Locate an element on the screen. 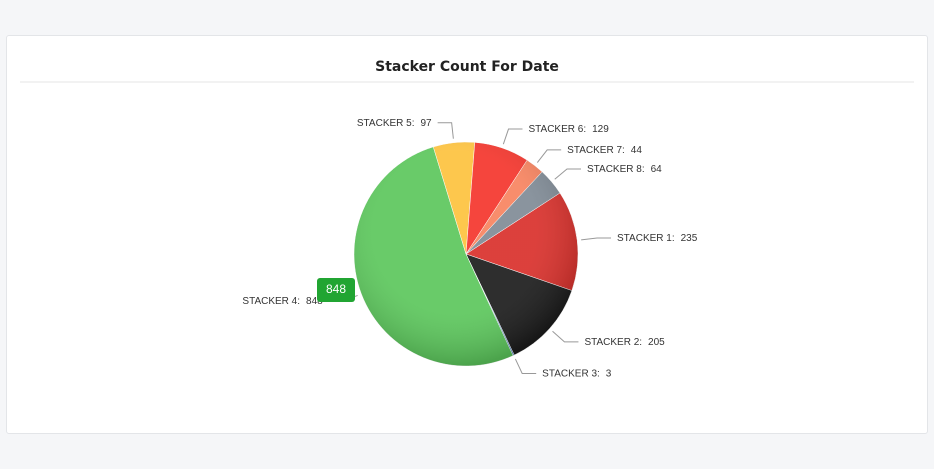 This screenshot has height=469, width=934. label-value: 235 is located at coordinates (689, 238).